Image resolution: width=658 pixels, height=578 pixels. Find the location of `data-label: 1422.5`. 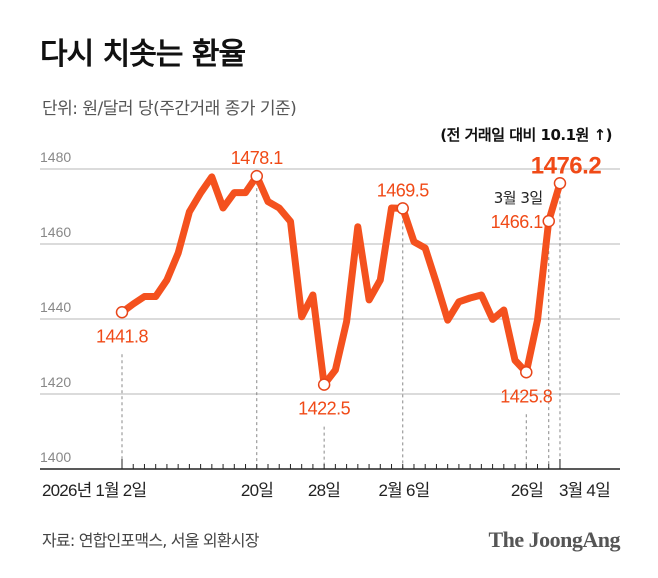

data-label: 1422.5 is located at coordinates (324, 409).